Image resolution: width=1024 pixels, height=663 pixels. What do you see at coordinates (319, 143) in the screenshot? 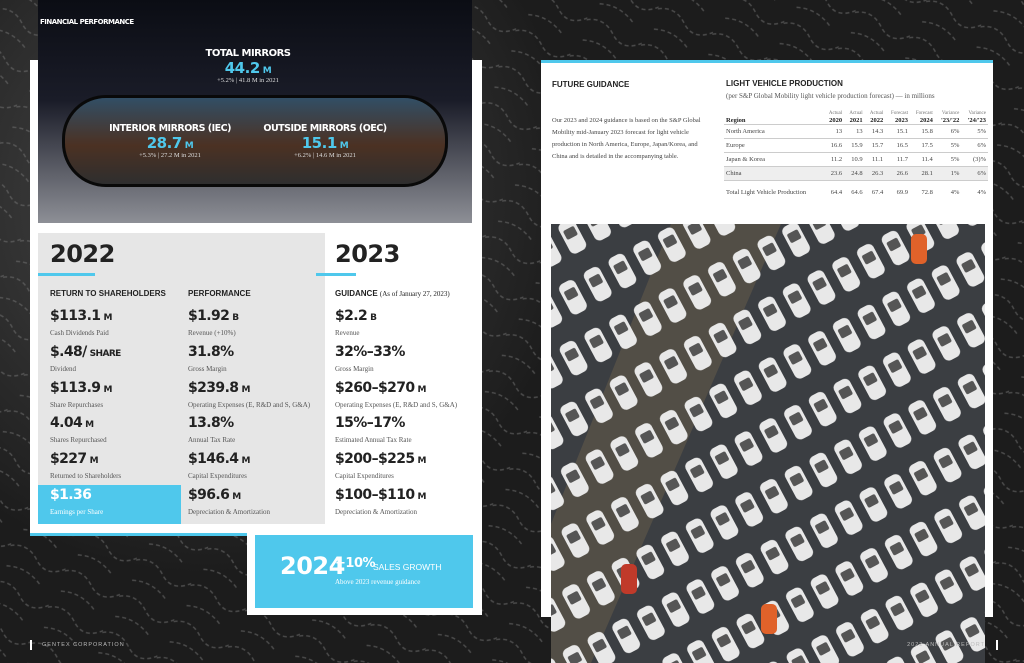
I see `value: 15.1` at bounding box center [319, 143].